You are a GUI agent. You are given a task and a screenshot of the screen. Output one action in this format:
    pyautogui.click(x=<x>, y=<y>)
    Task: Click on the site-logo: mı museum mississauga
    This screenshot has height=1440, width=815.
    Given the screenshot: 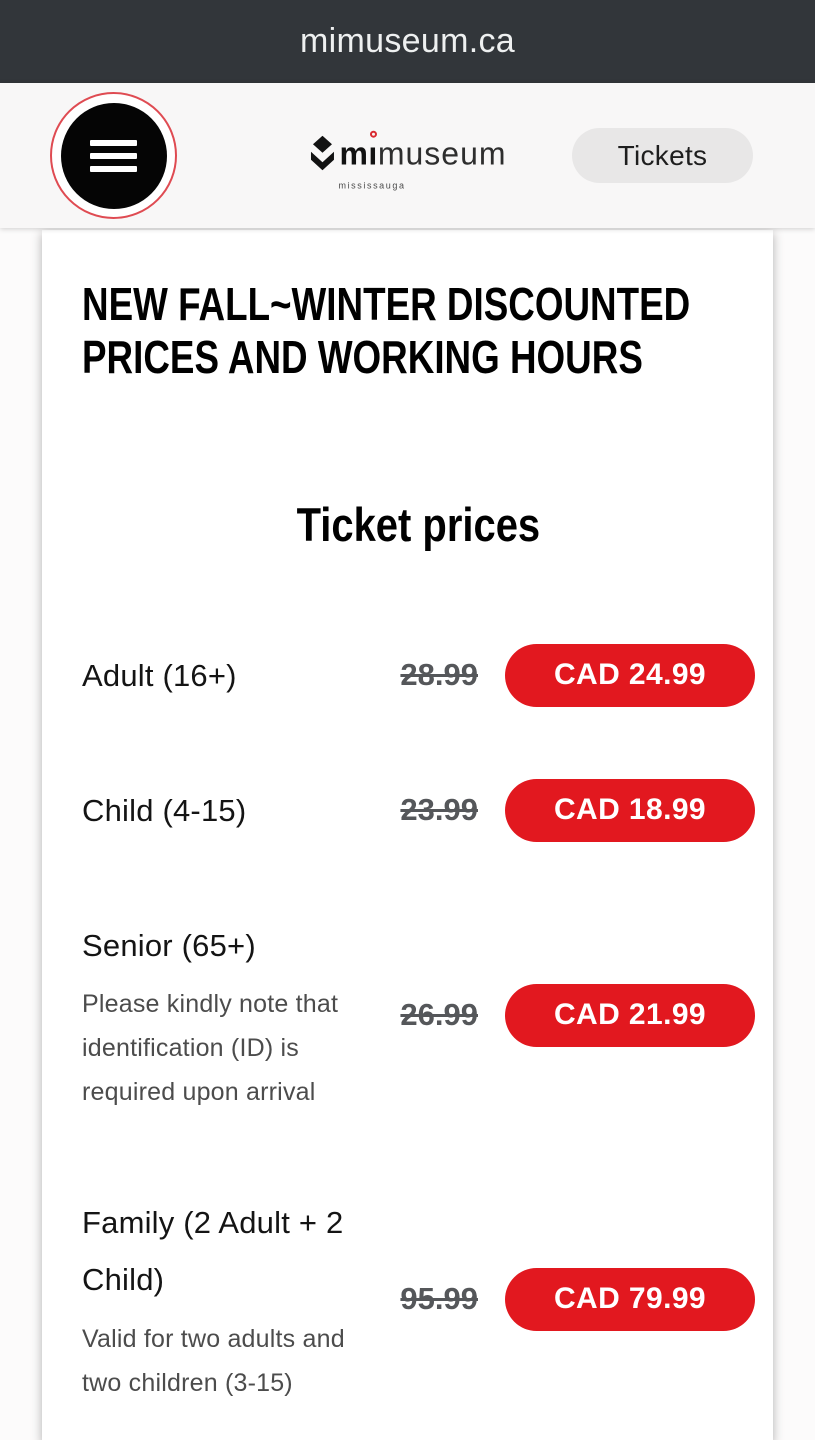 What is the action you would take?
    pyautogui.click(x=407, y=160)
    